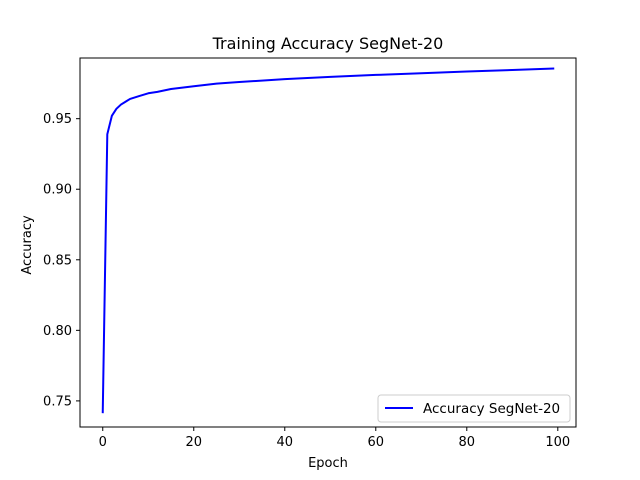 The image size is (640, 480). Describe the element at coordinates (284, 442) in the screenshot. I see `x-tick-label: 40` at that location.